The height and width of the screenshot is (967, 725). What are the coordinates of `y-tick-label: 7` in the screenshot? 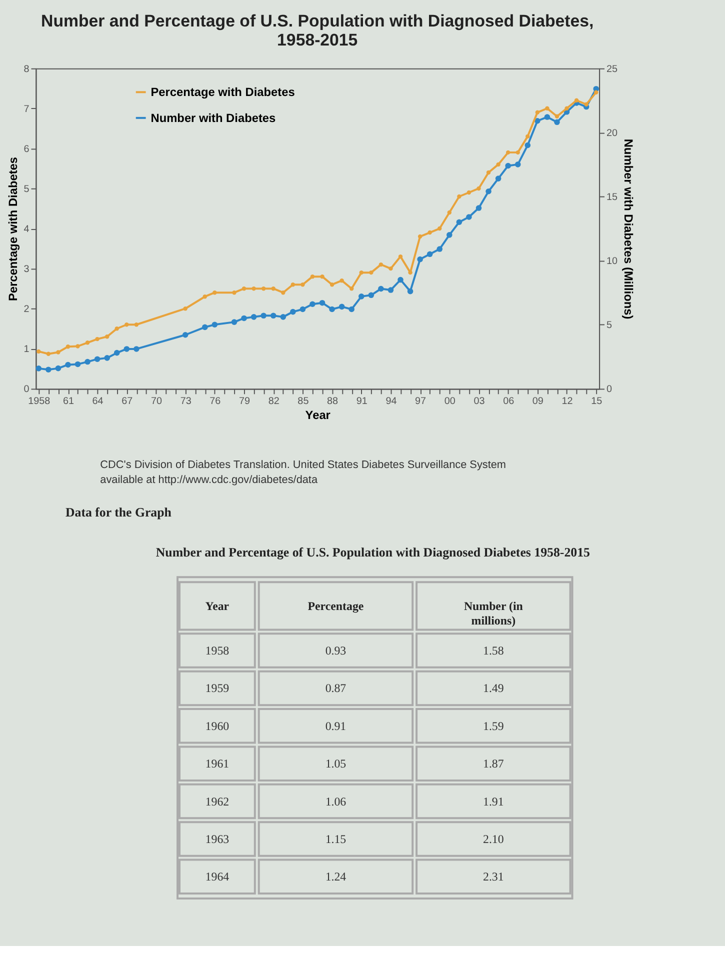 It's located at (27, 109).